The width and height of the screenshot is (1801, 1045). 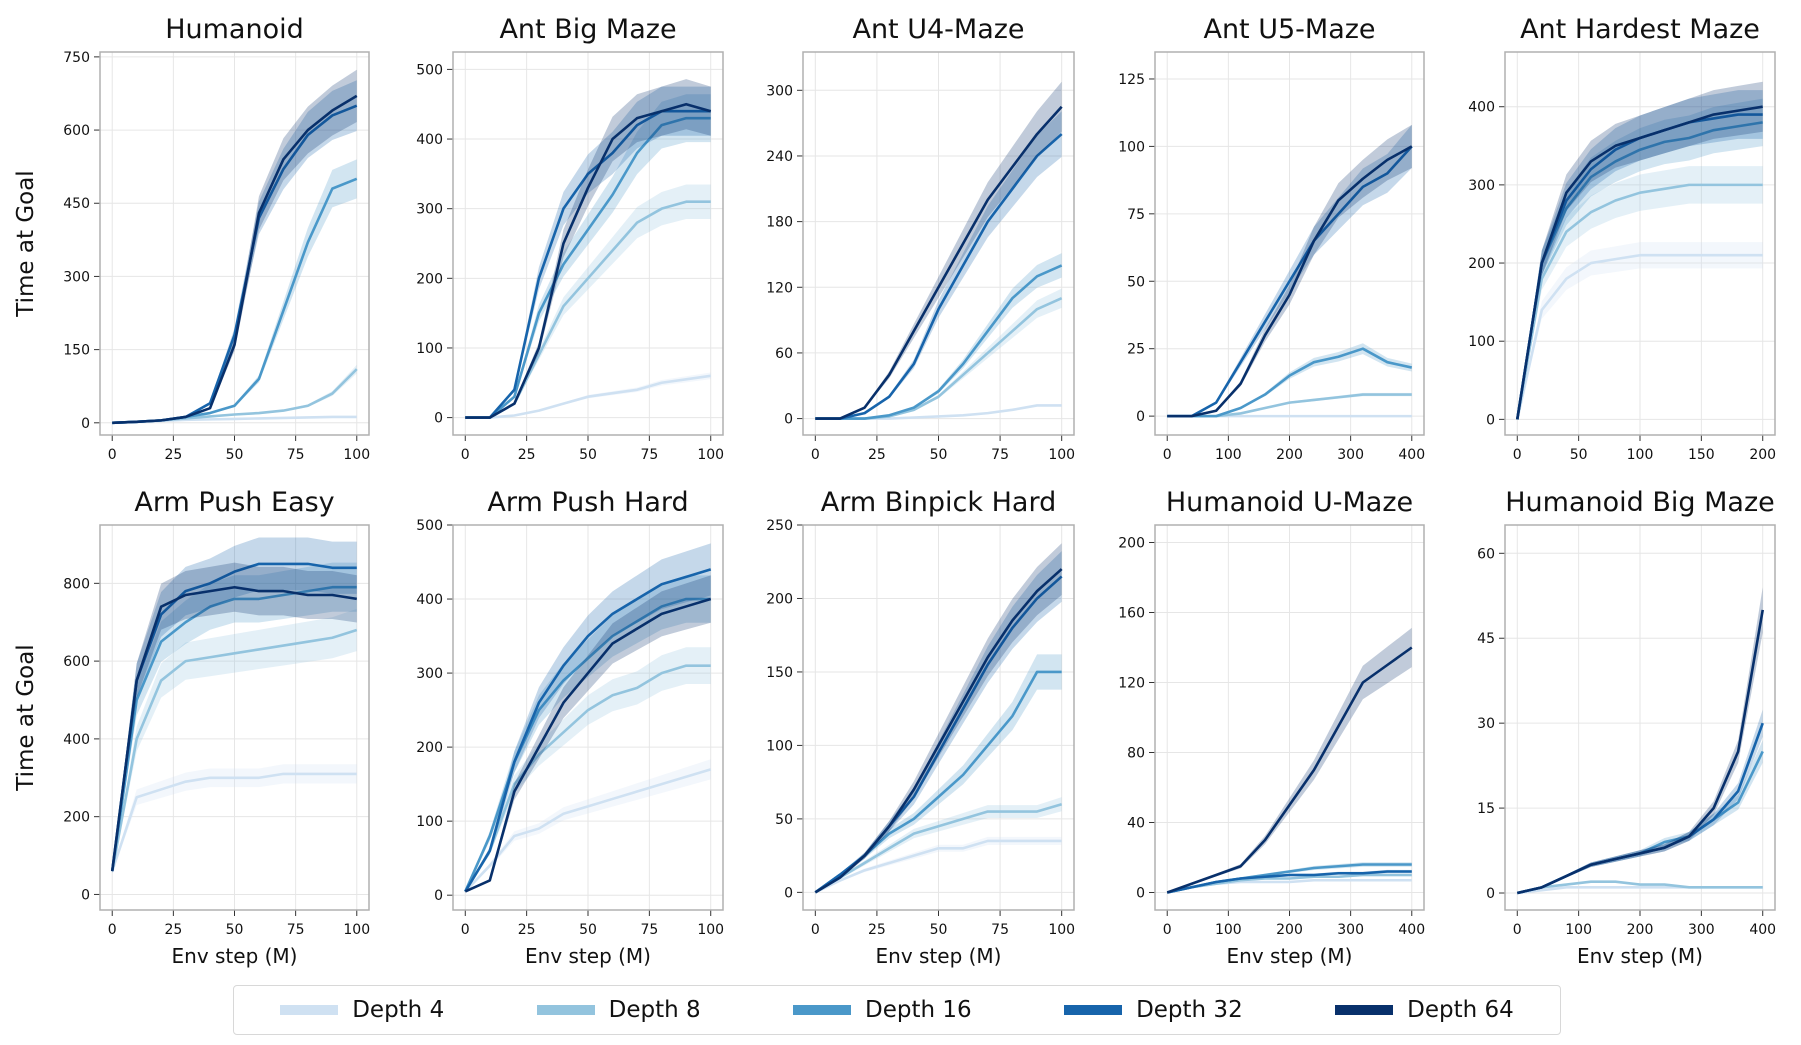 I want to click on legend-item-depth-64: Depth 64, so click(x=1424, y=1010).